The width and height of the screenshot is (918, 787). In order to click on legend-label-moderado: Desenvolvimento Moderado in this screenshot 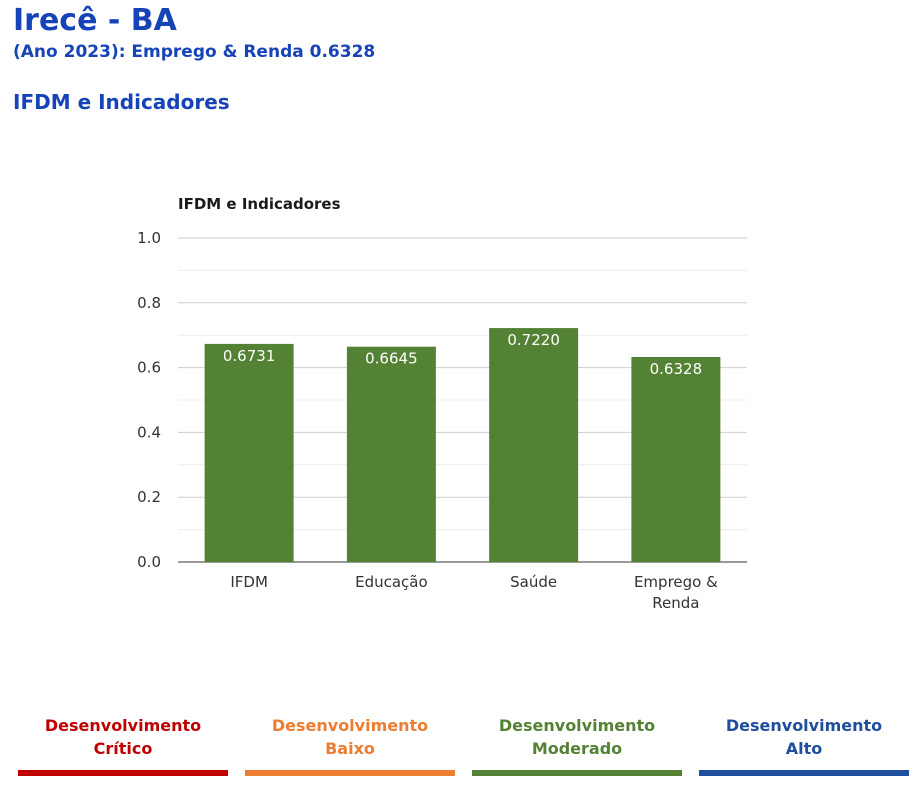, I will do `click(577, 737)`.